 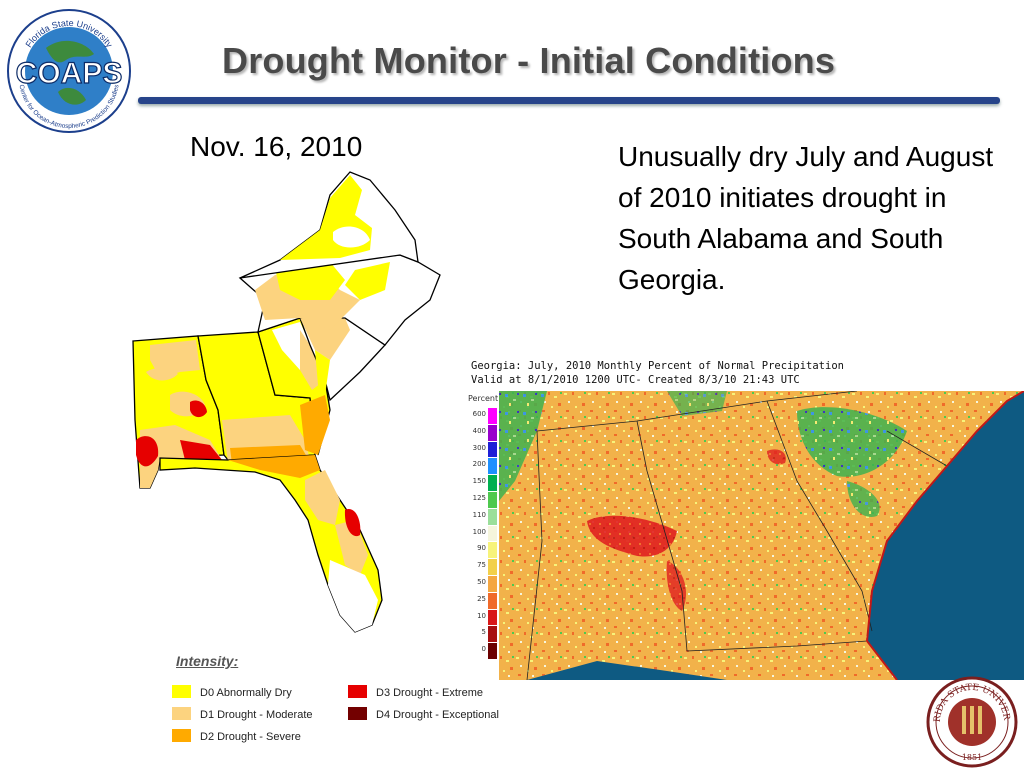 What do you see at coordinates (479, 447) in the screenshot?
I see `scale-label: 300` at bounding box center [479, 447].